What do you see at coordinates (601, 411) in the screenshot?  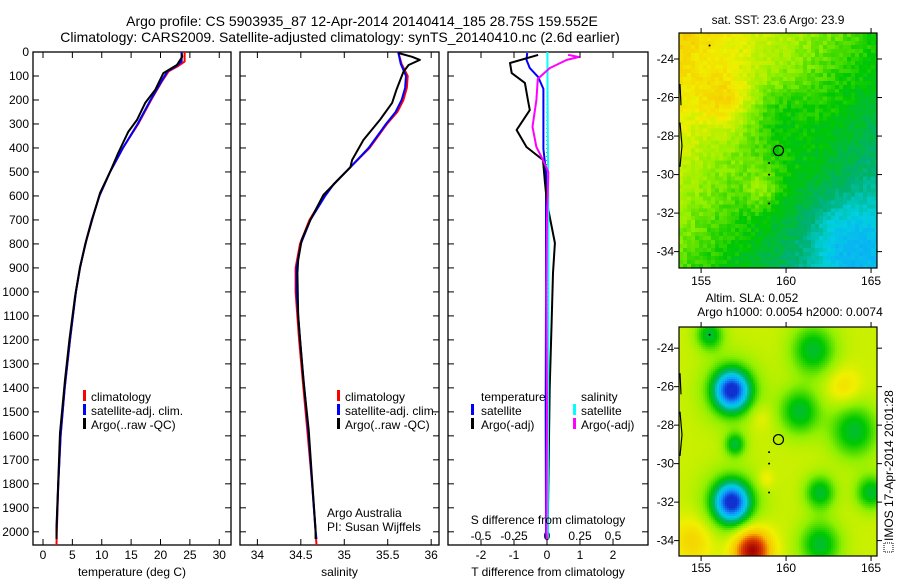 I see `legend-label-s-satellite: satellite` at bounding box center [601, 411].